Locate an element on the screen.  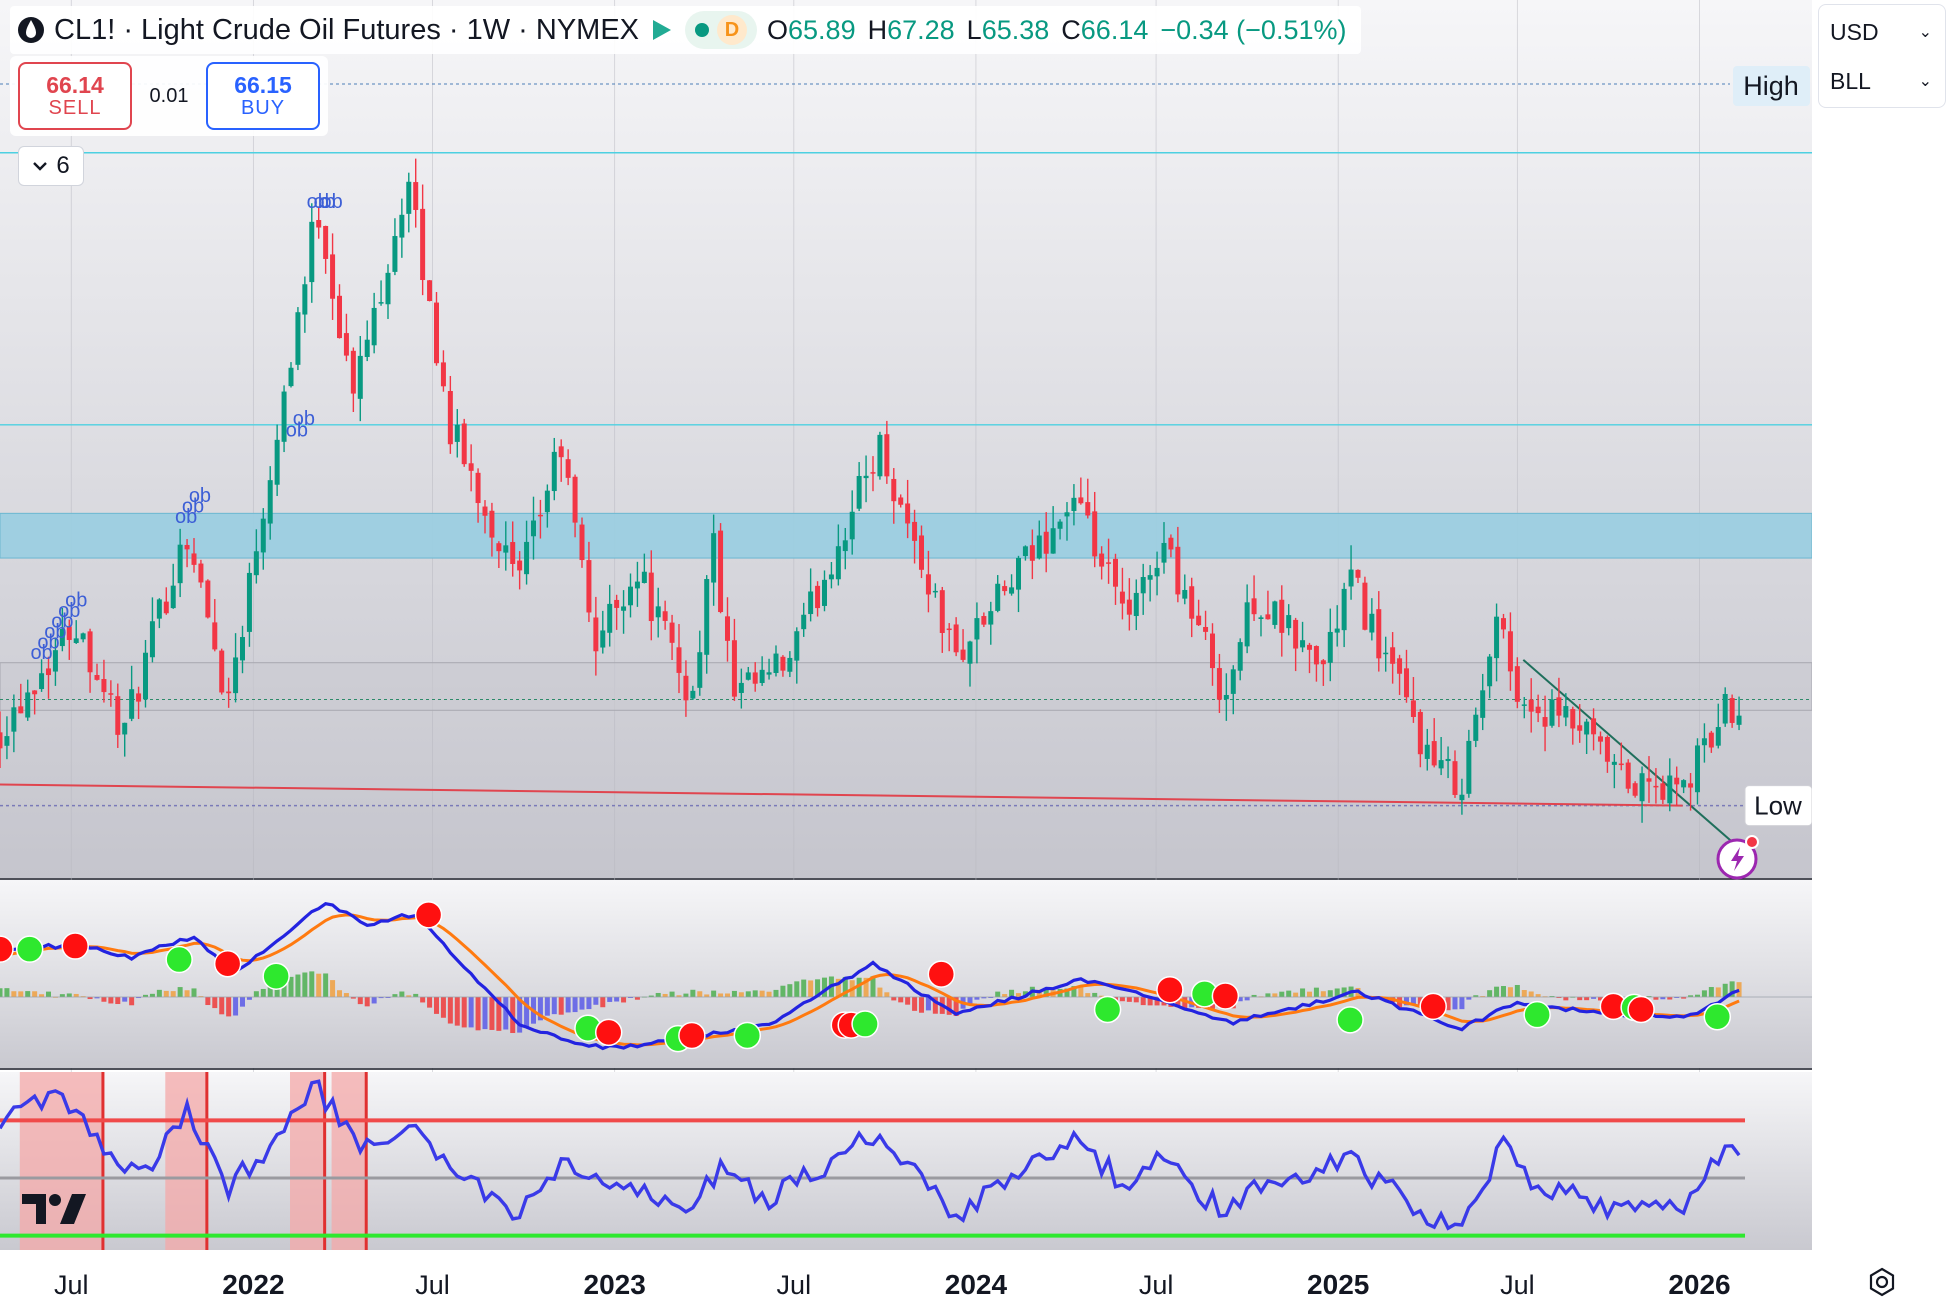
buy-button: 66.15 BUY is located at coordinates (263, 96).